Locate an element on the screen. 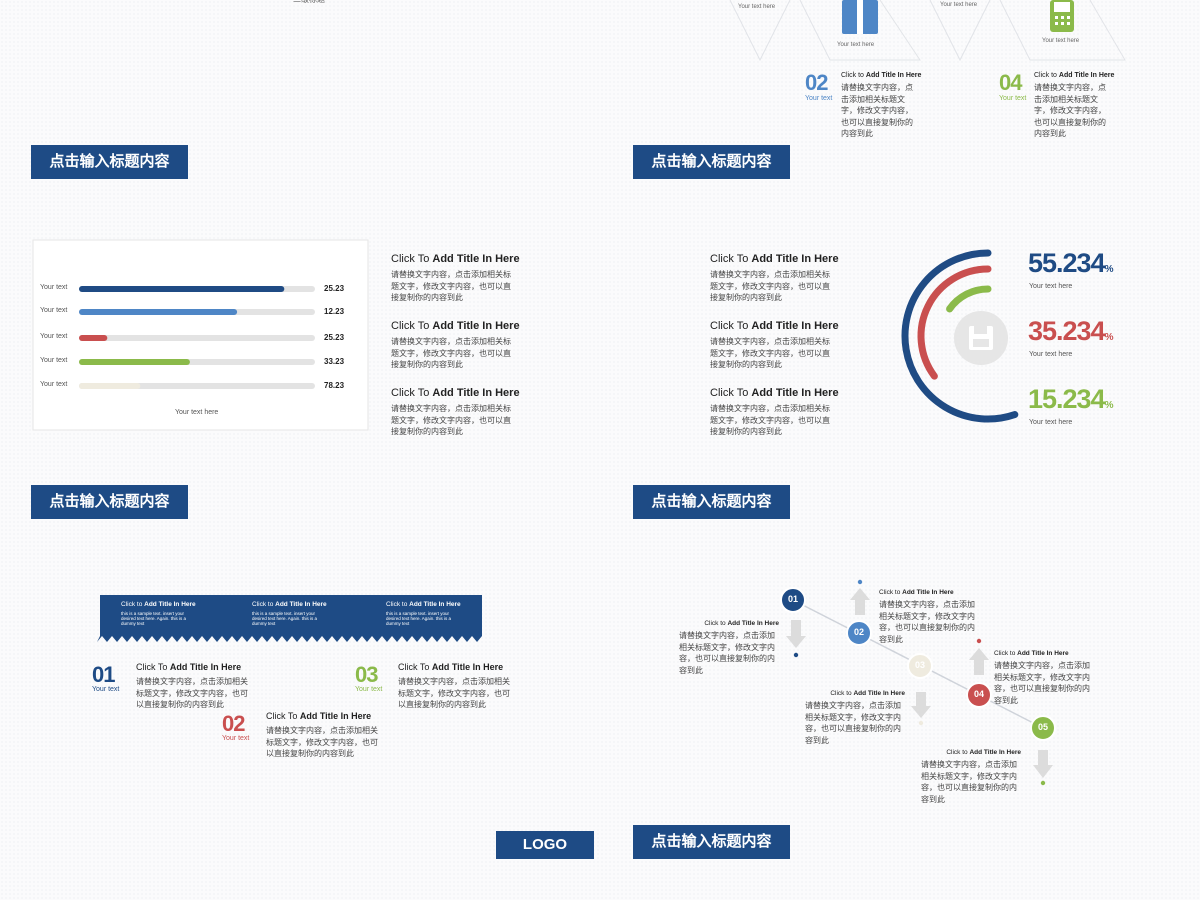  stat-value: 15.234% is located at coordinates (1070, 399).